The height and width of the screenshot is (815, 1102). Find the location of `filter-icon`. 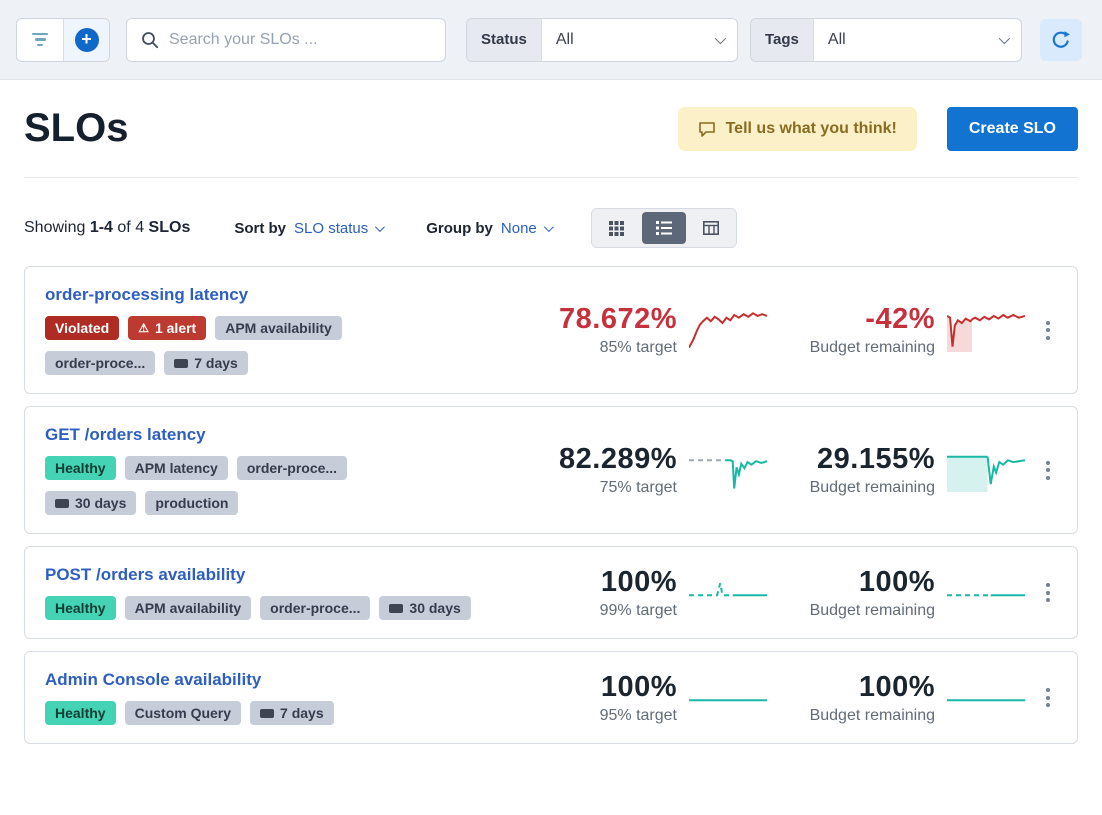

filter-icon is located at coordinates (40, 39).